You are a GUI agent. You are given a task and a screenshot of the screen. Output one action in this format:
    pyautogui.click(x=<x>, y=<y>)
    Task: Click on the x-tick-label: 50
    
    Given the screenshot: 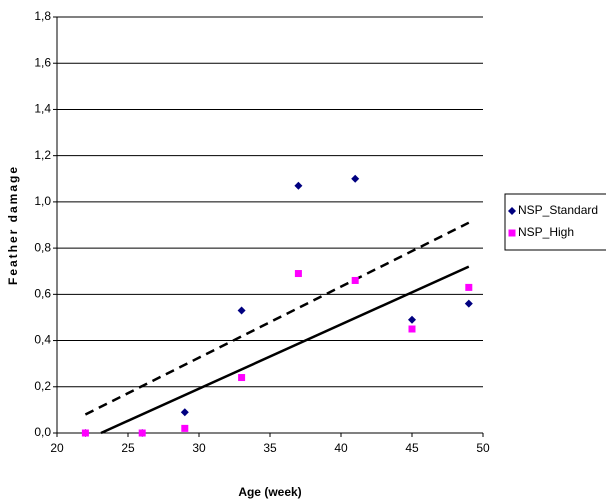 What is the action you would take?
    pyautogui.click(x=483, y=448)
    